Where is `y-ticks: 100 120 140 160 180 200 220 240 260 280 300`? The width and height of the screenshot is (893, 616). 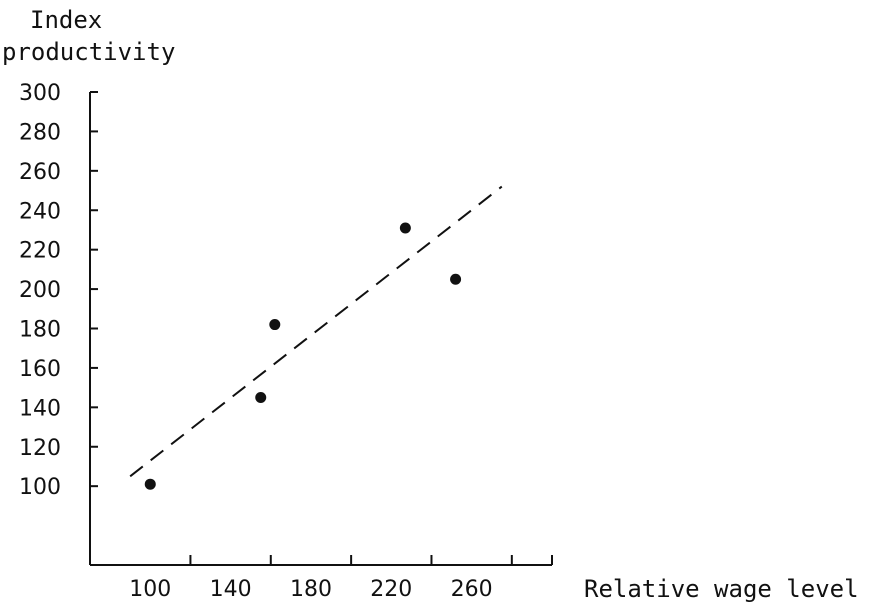
y-ticks: 100 120 140 160 180 200 220 240 260 280 300 is located at coordinates (58, 290).